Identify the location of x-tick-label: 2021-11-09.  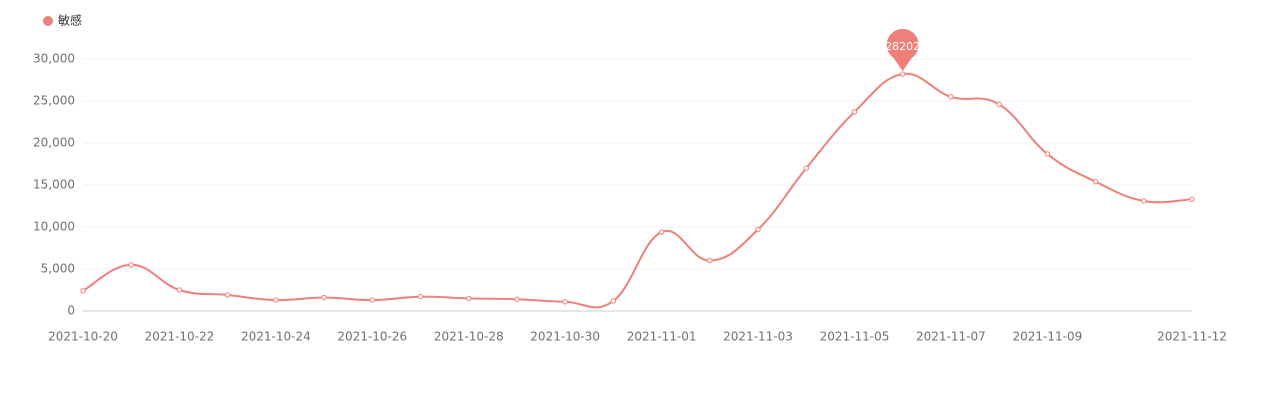
(1047, 337).